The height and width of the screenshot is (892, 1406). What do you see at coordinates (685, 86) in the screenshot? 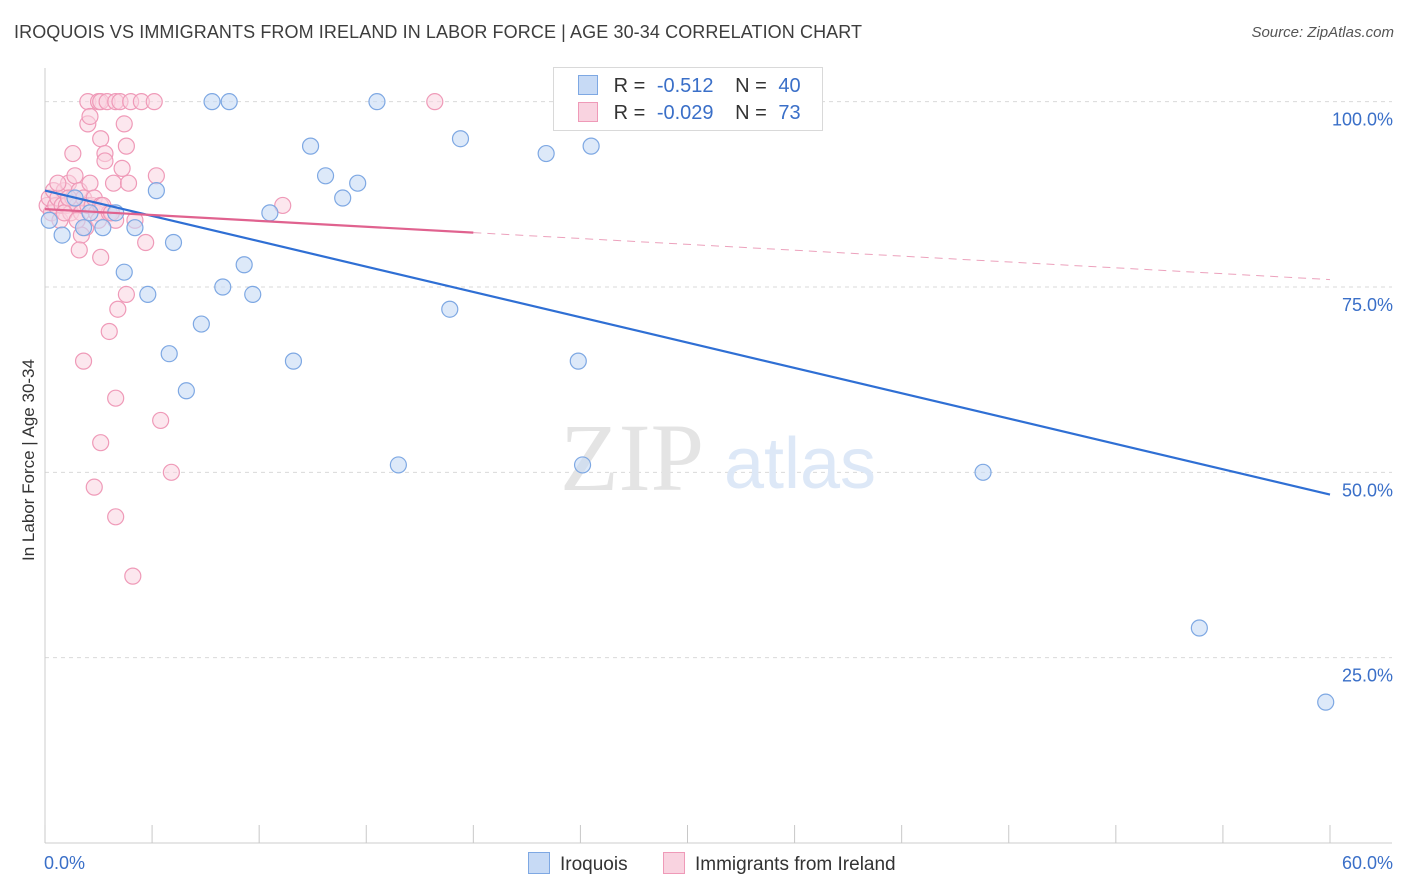
I see `legend-r-value-iroquois: -0.512` at bounding box center [685, 86].